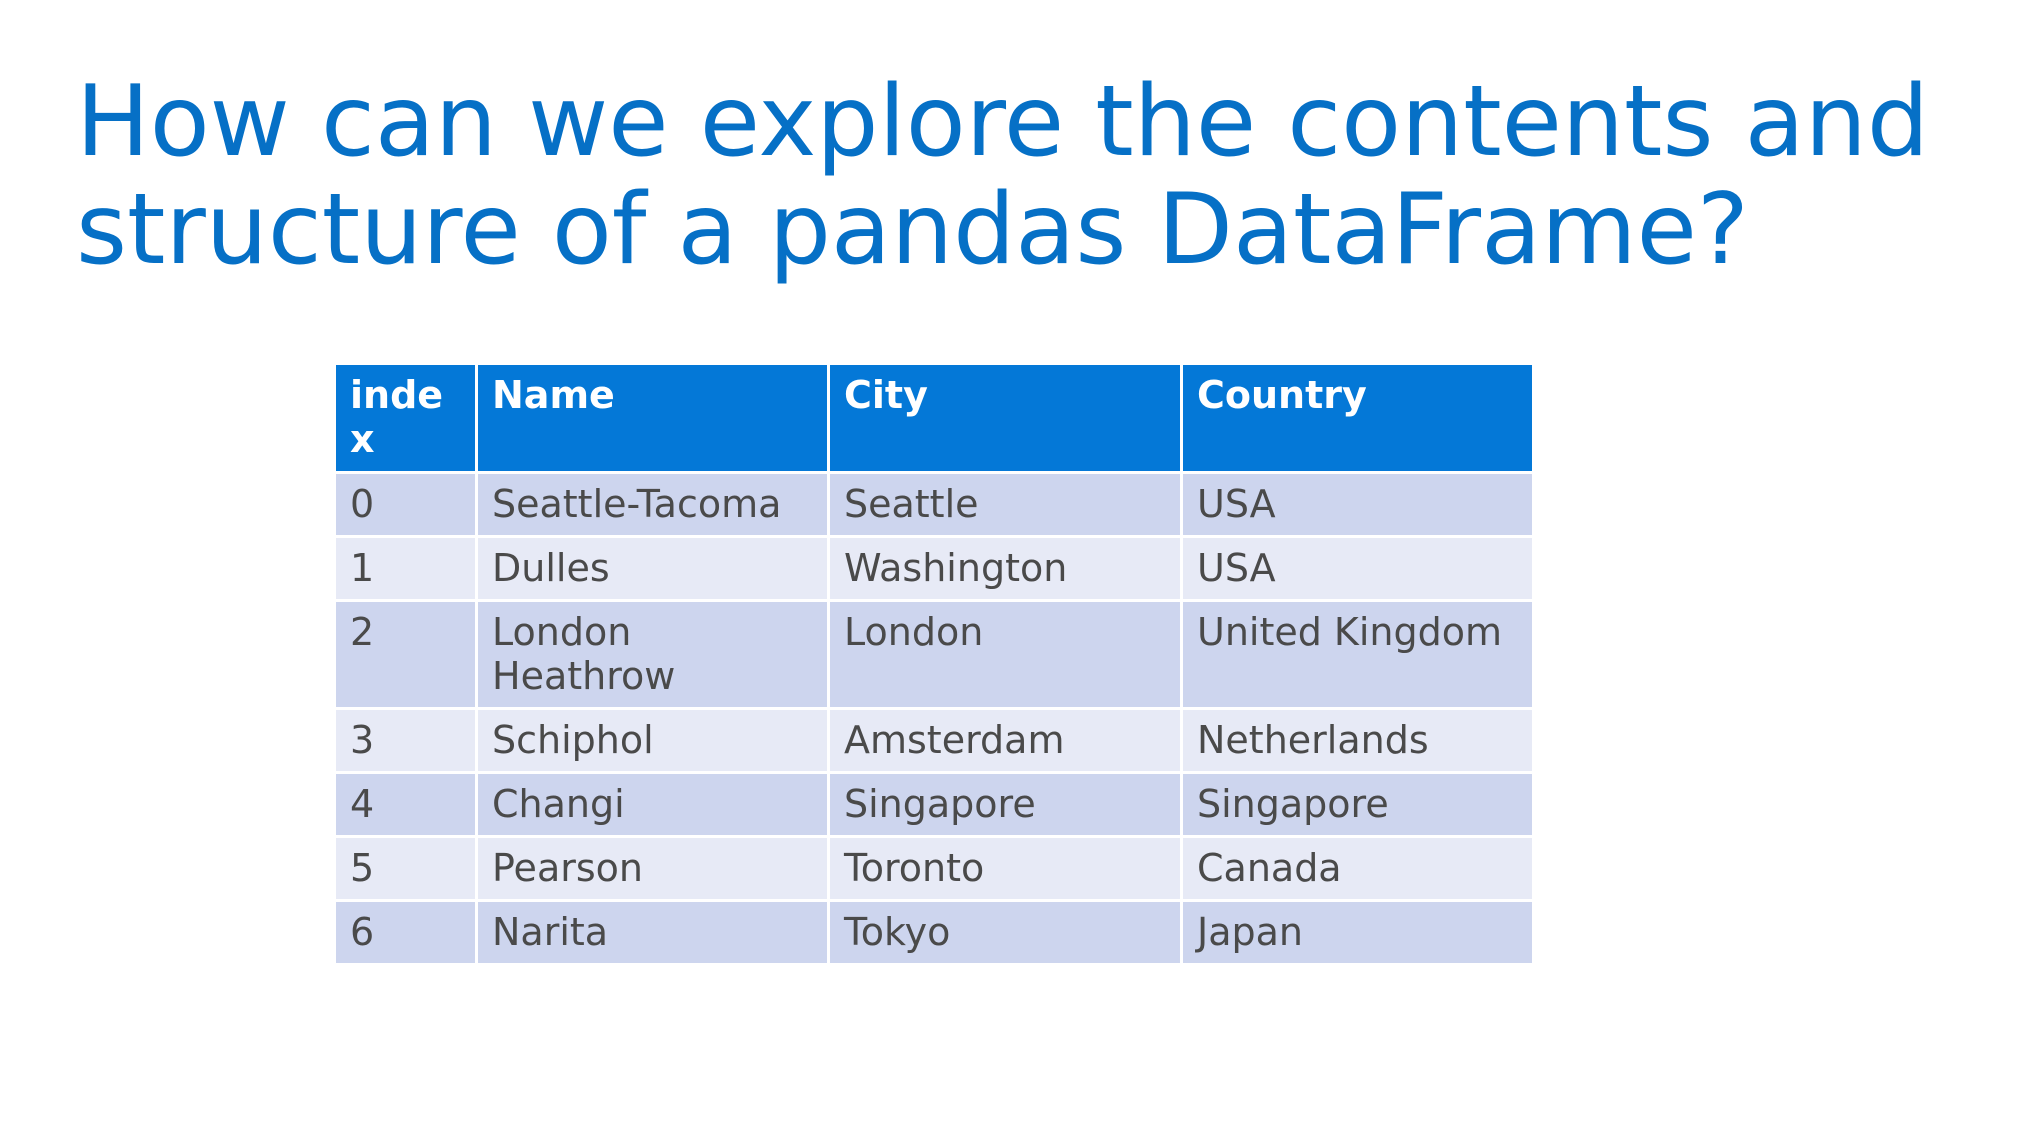  I want to click on cell-city: Singapore, so click(1005, 804).